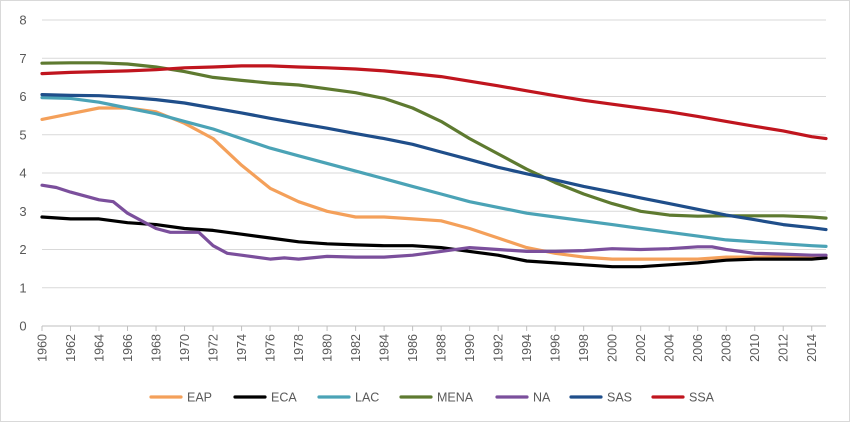  What do you see at coordinates (328, 348) in the screenshot?
I see `x-tick-label: 1980` at bounding box center [328, 348].